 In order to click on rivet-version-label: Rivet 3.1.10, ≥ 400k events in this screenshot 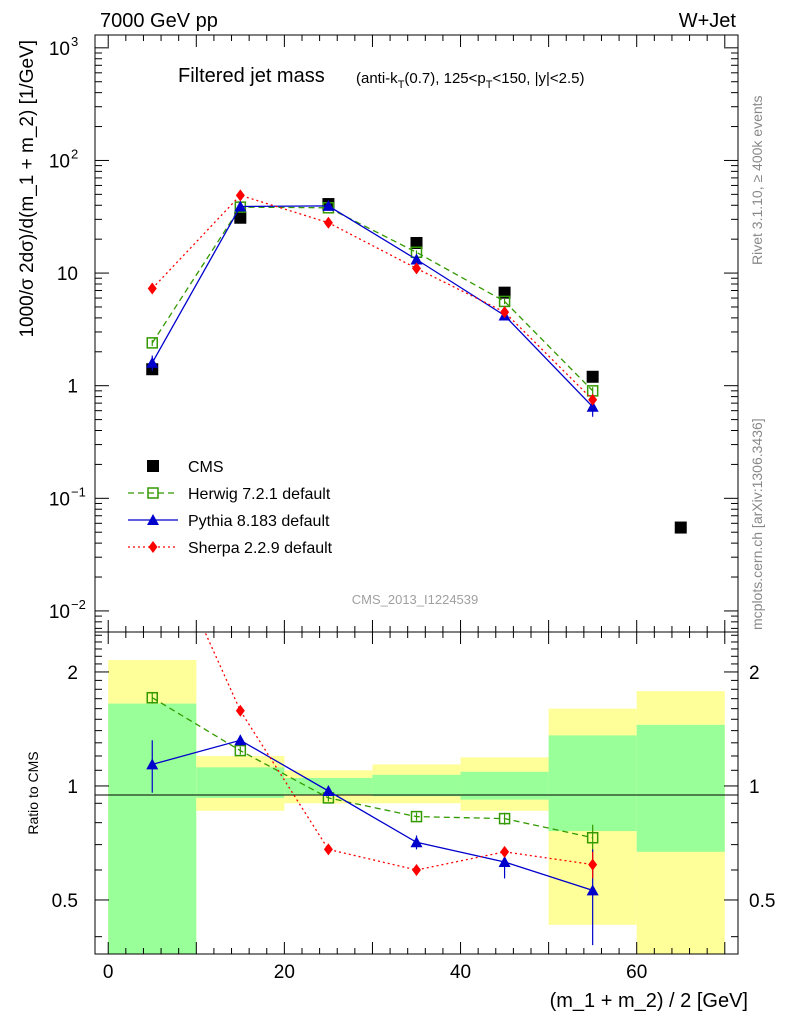, I will do `click(757, 180)`.